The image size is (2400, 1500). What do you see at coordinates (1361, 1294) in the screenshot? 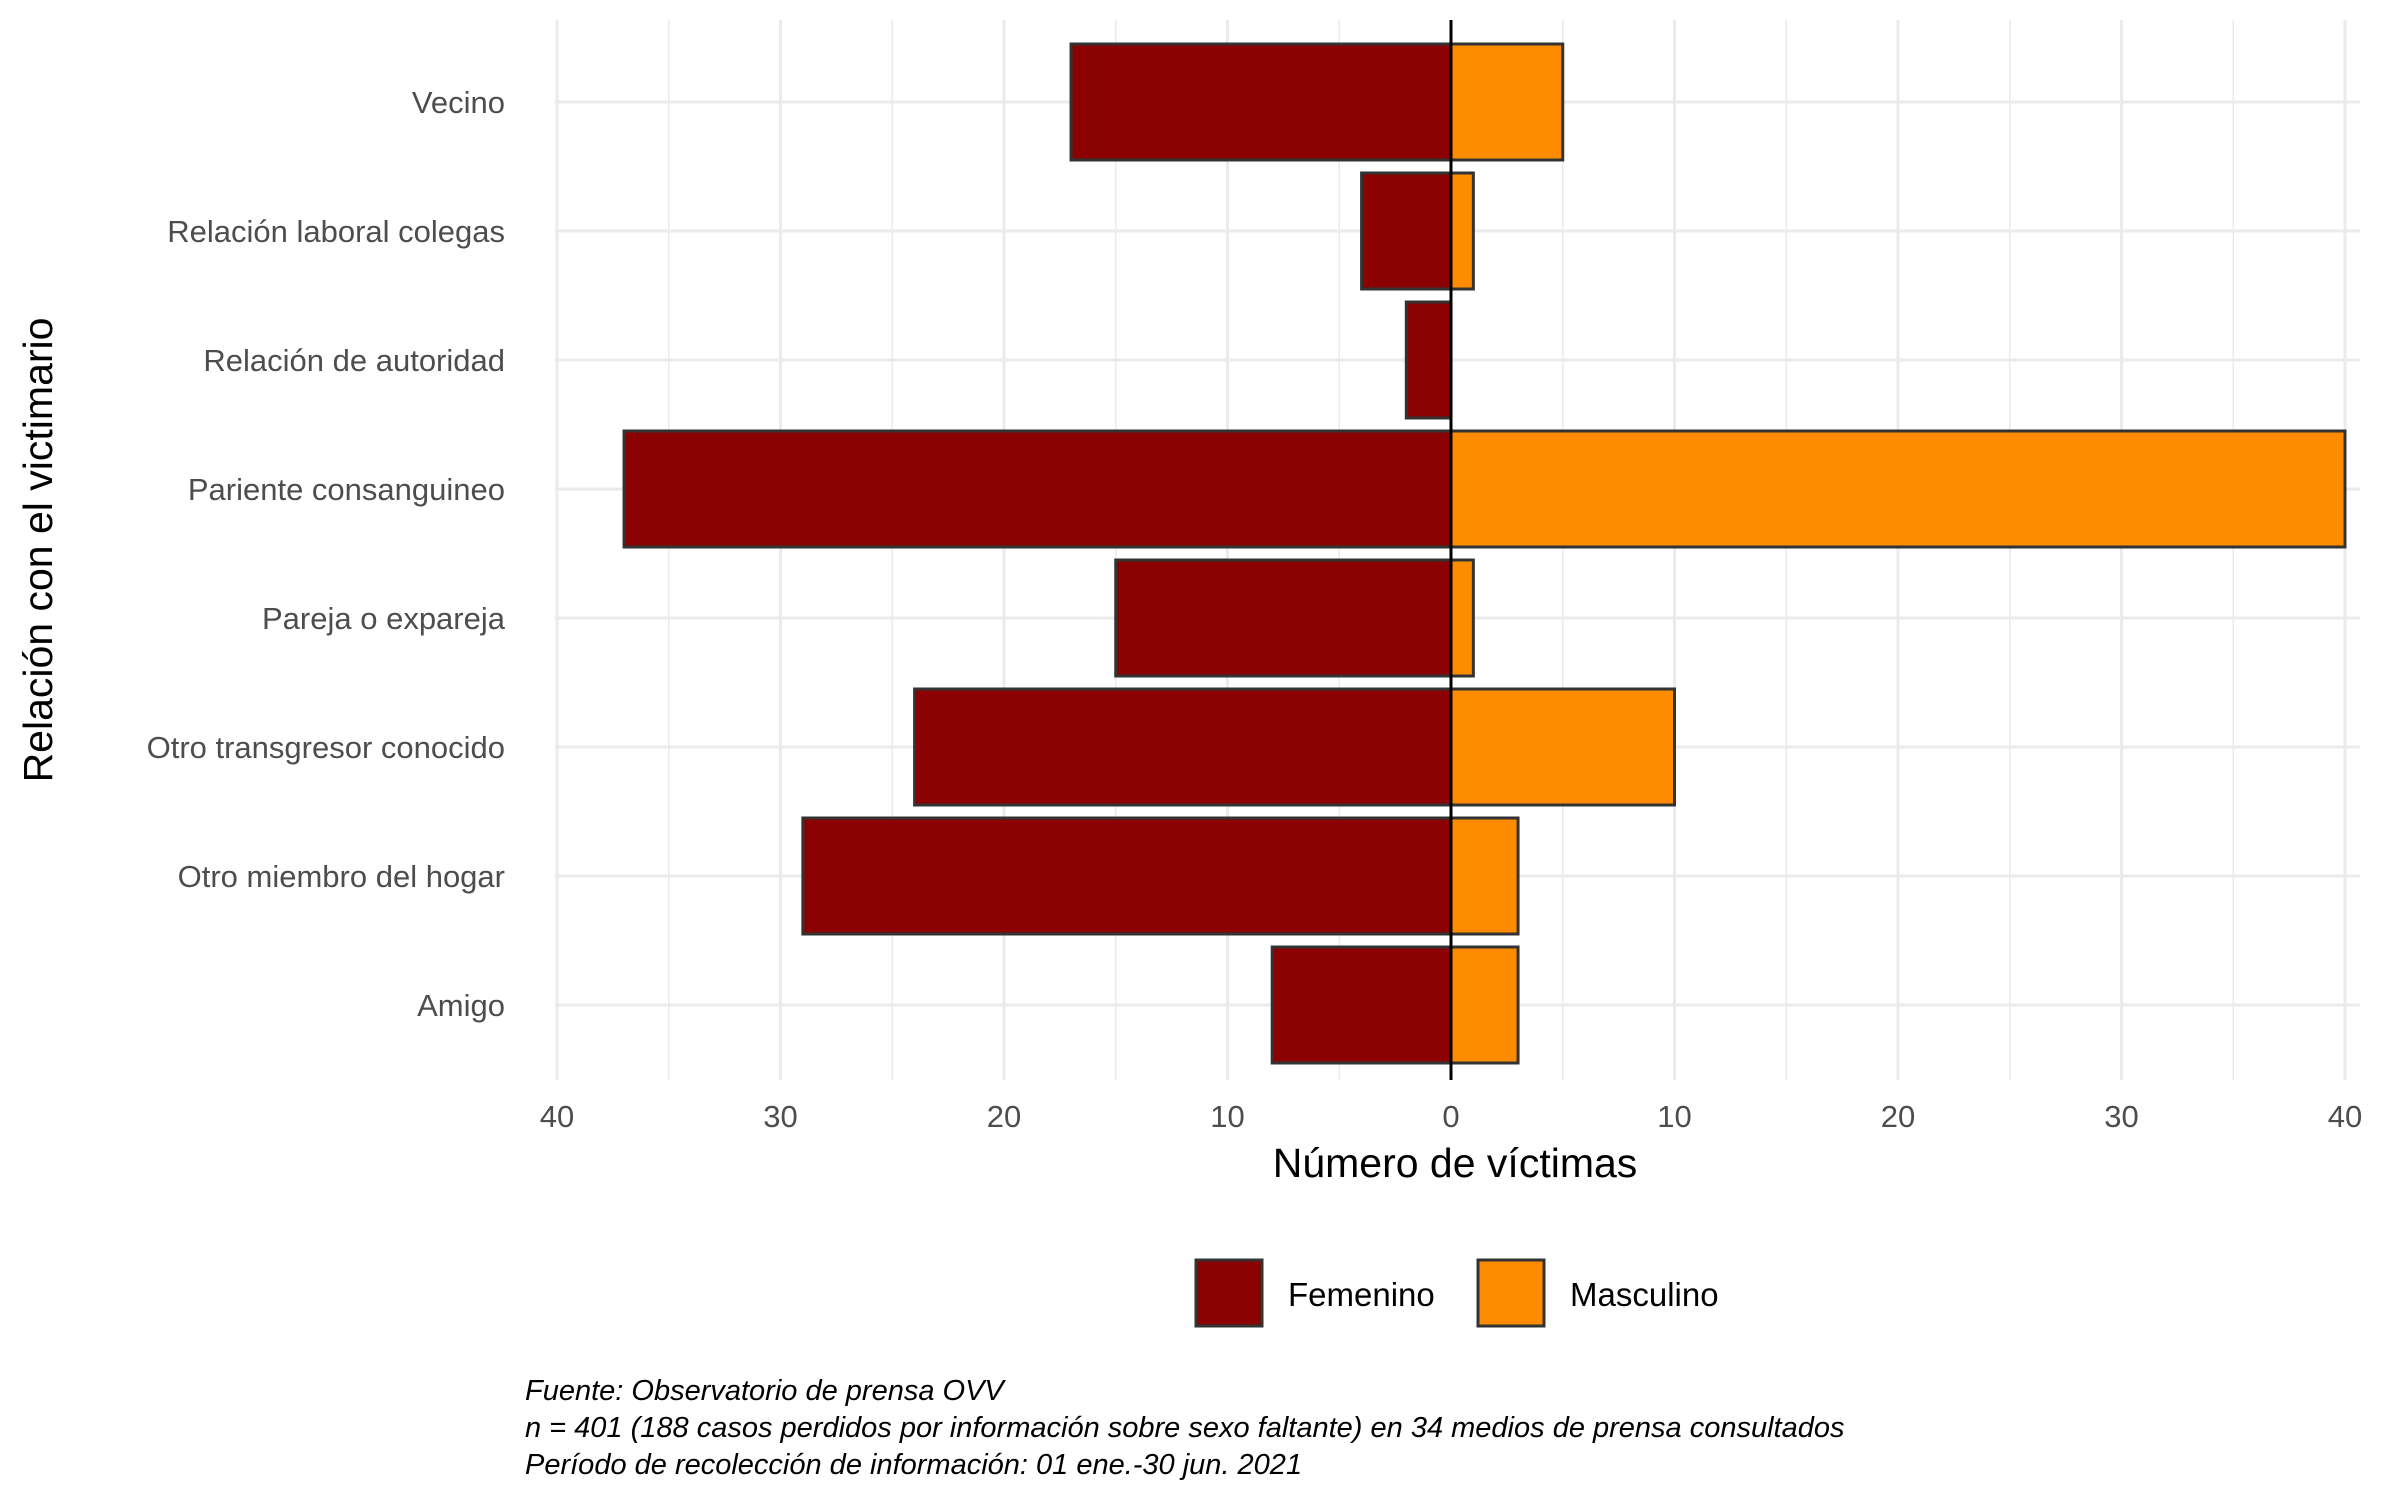
I see `legend-label-femenino: Femenino` at bounding box center [1361, 1294].